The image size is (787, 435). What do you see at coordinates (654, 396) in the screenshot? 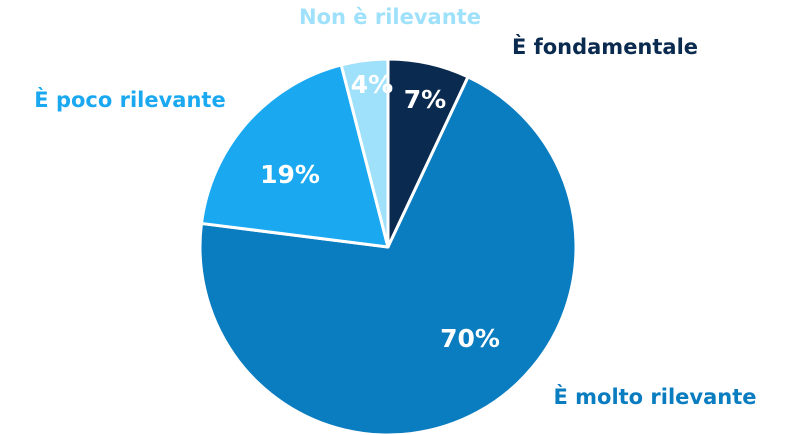
I see `slice-category-label: È molto rilevante` at bounding box center [654, 396].